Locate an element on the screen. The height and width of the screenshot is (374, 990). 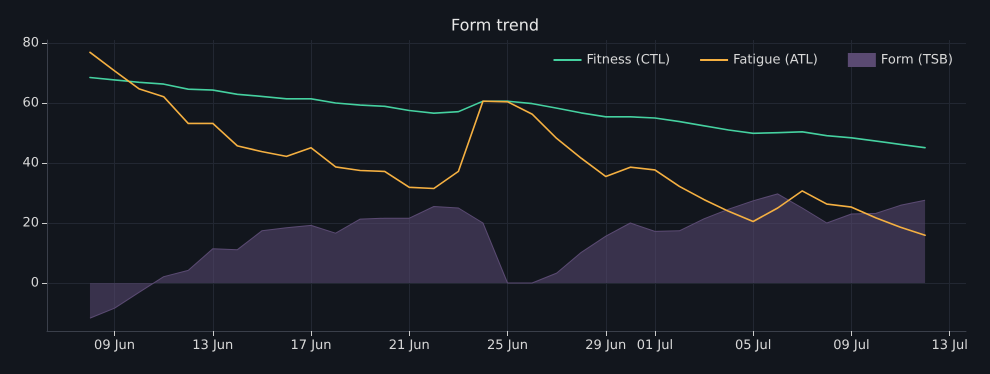
legend-label: Form (TSB) is located at coordinates (917, 60).